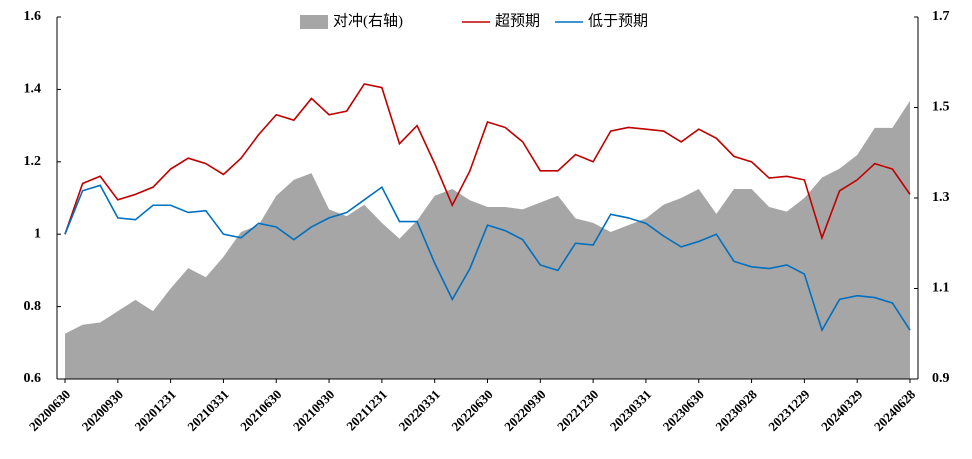  I want to click on y-tick-label: 1.4, so click(33, 89).